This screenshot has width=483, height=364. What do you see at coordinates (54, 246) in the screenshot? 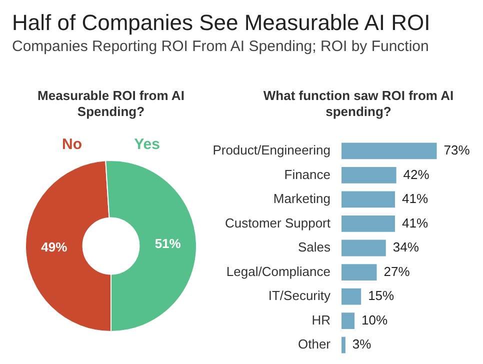
I see `data-label: 49%` at bounding box center [54, 246].